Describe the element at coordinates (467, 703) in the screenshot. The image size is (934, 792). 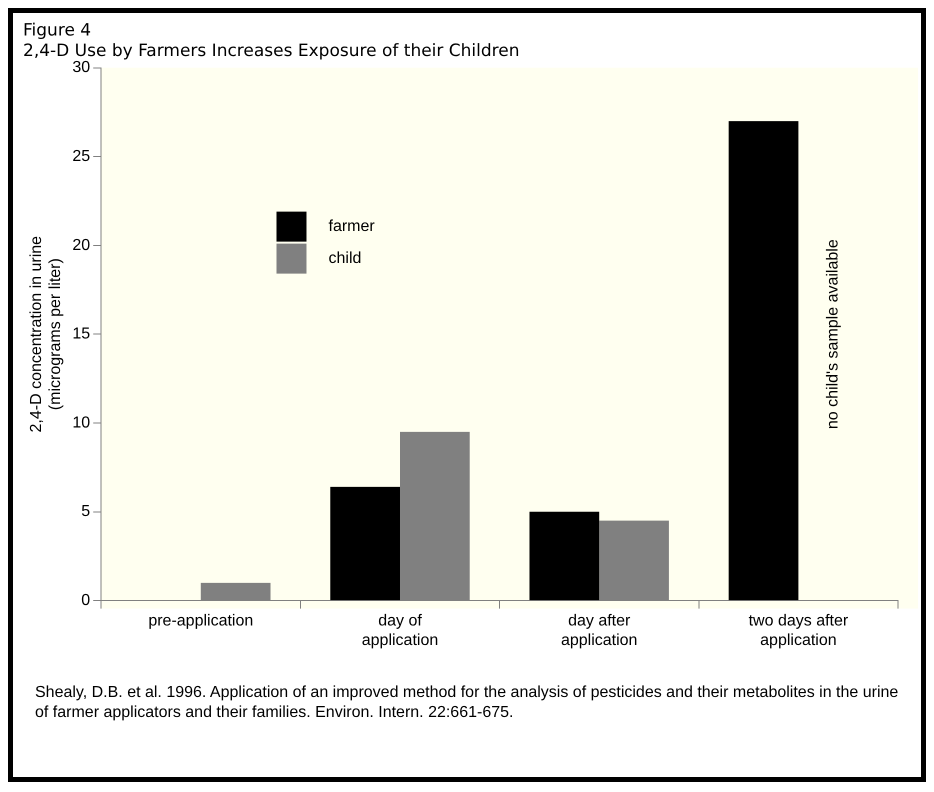
I see `text: Shealy, D.B. et al. 1996. Application of an improved method for the analysis of pesticides and their metabolites in the urine of farmer applicators and their families. Environ. Intern. 22:661-675.` at that location.